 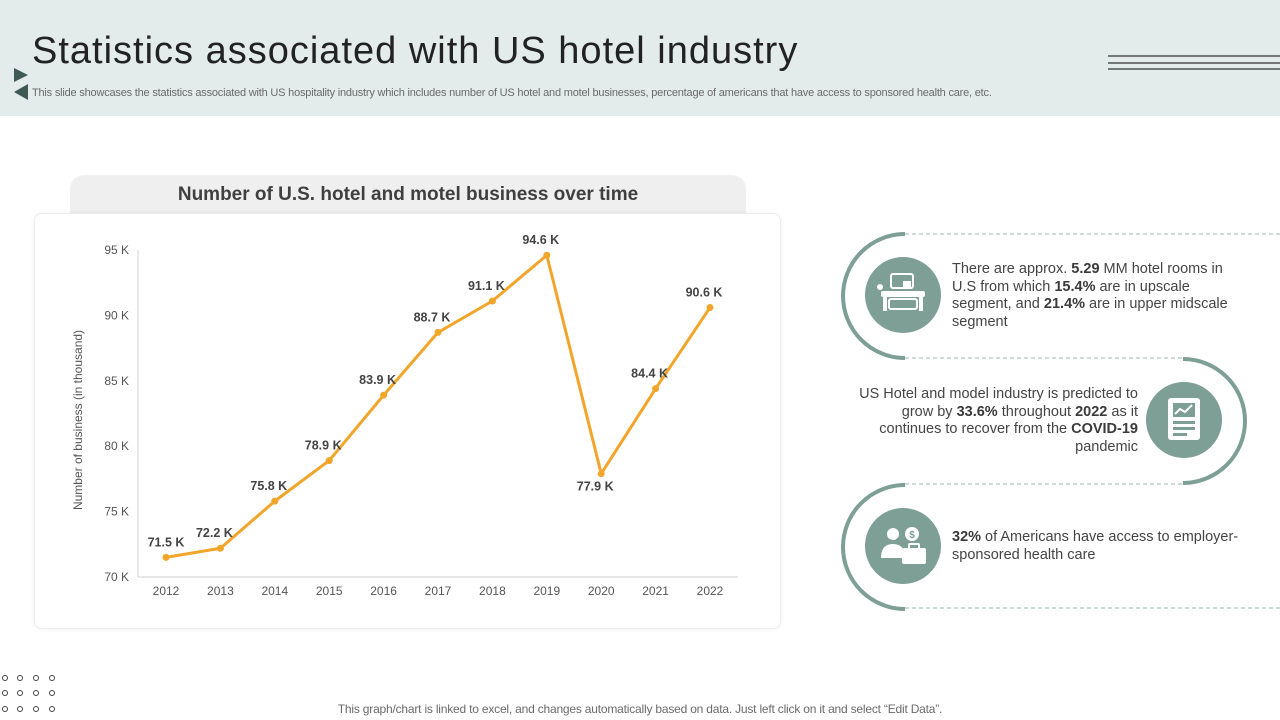 What do you see at coordinates (492, 591) in the screenshot?
I see `x-tick-label: 2018` at bounding box center [492, 591].